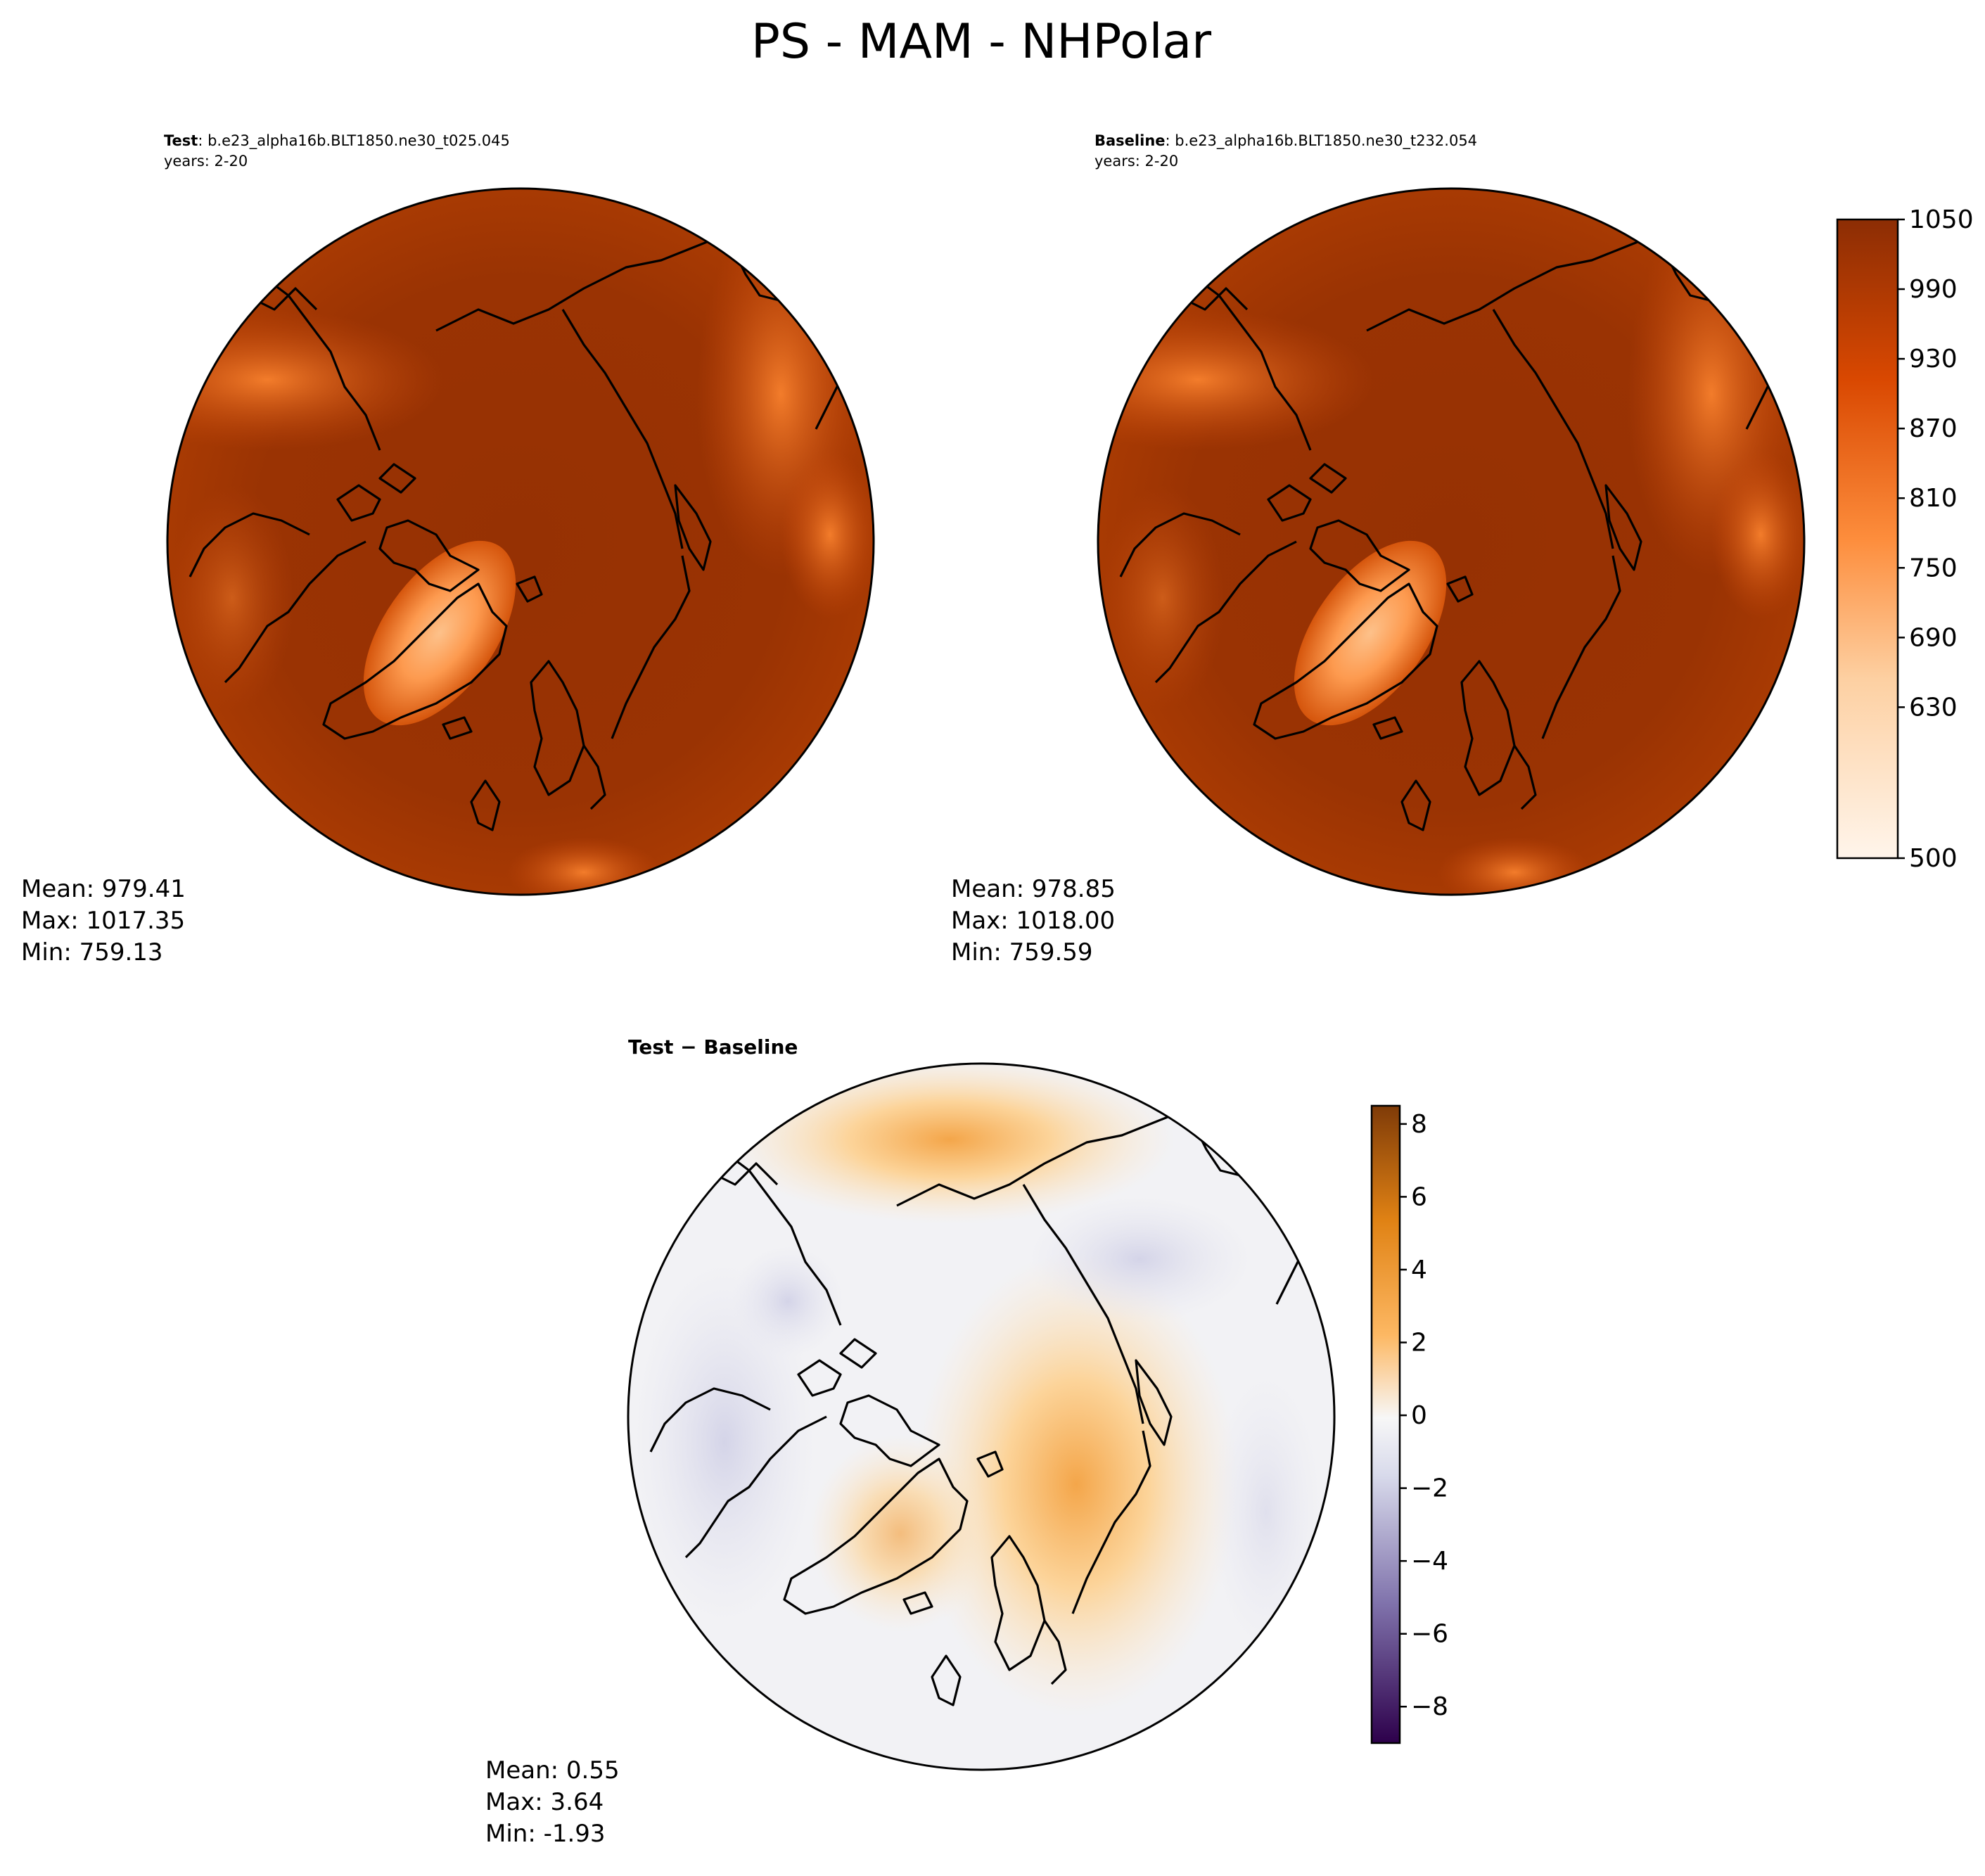 The image size is (1985, 1876). Describe the element at coordinates (1429, 1634) in the screenshot. I see `colorbar-tick-label: −6` at that location.